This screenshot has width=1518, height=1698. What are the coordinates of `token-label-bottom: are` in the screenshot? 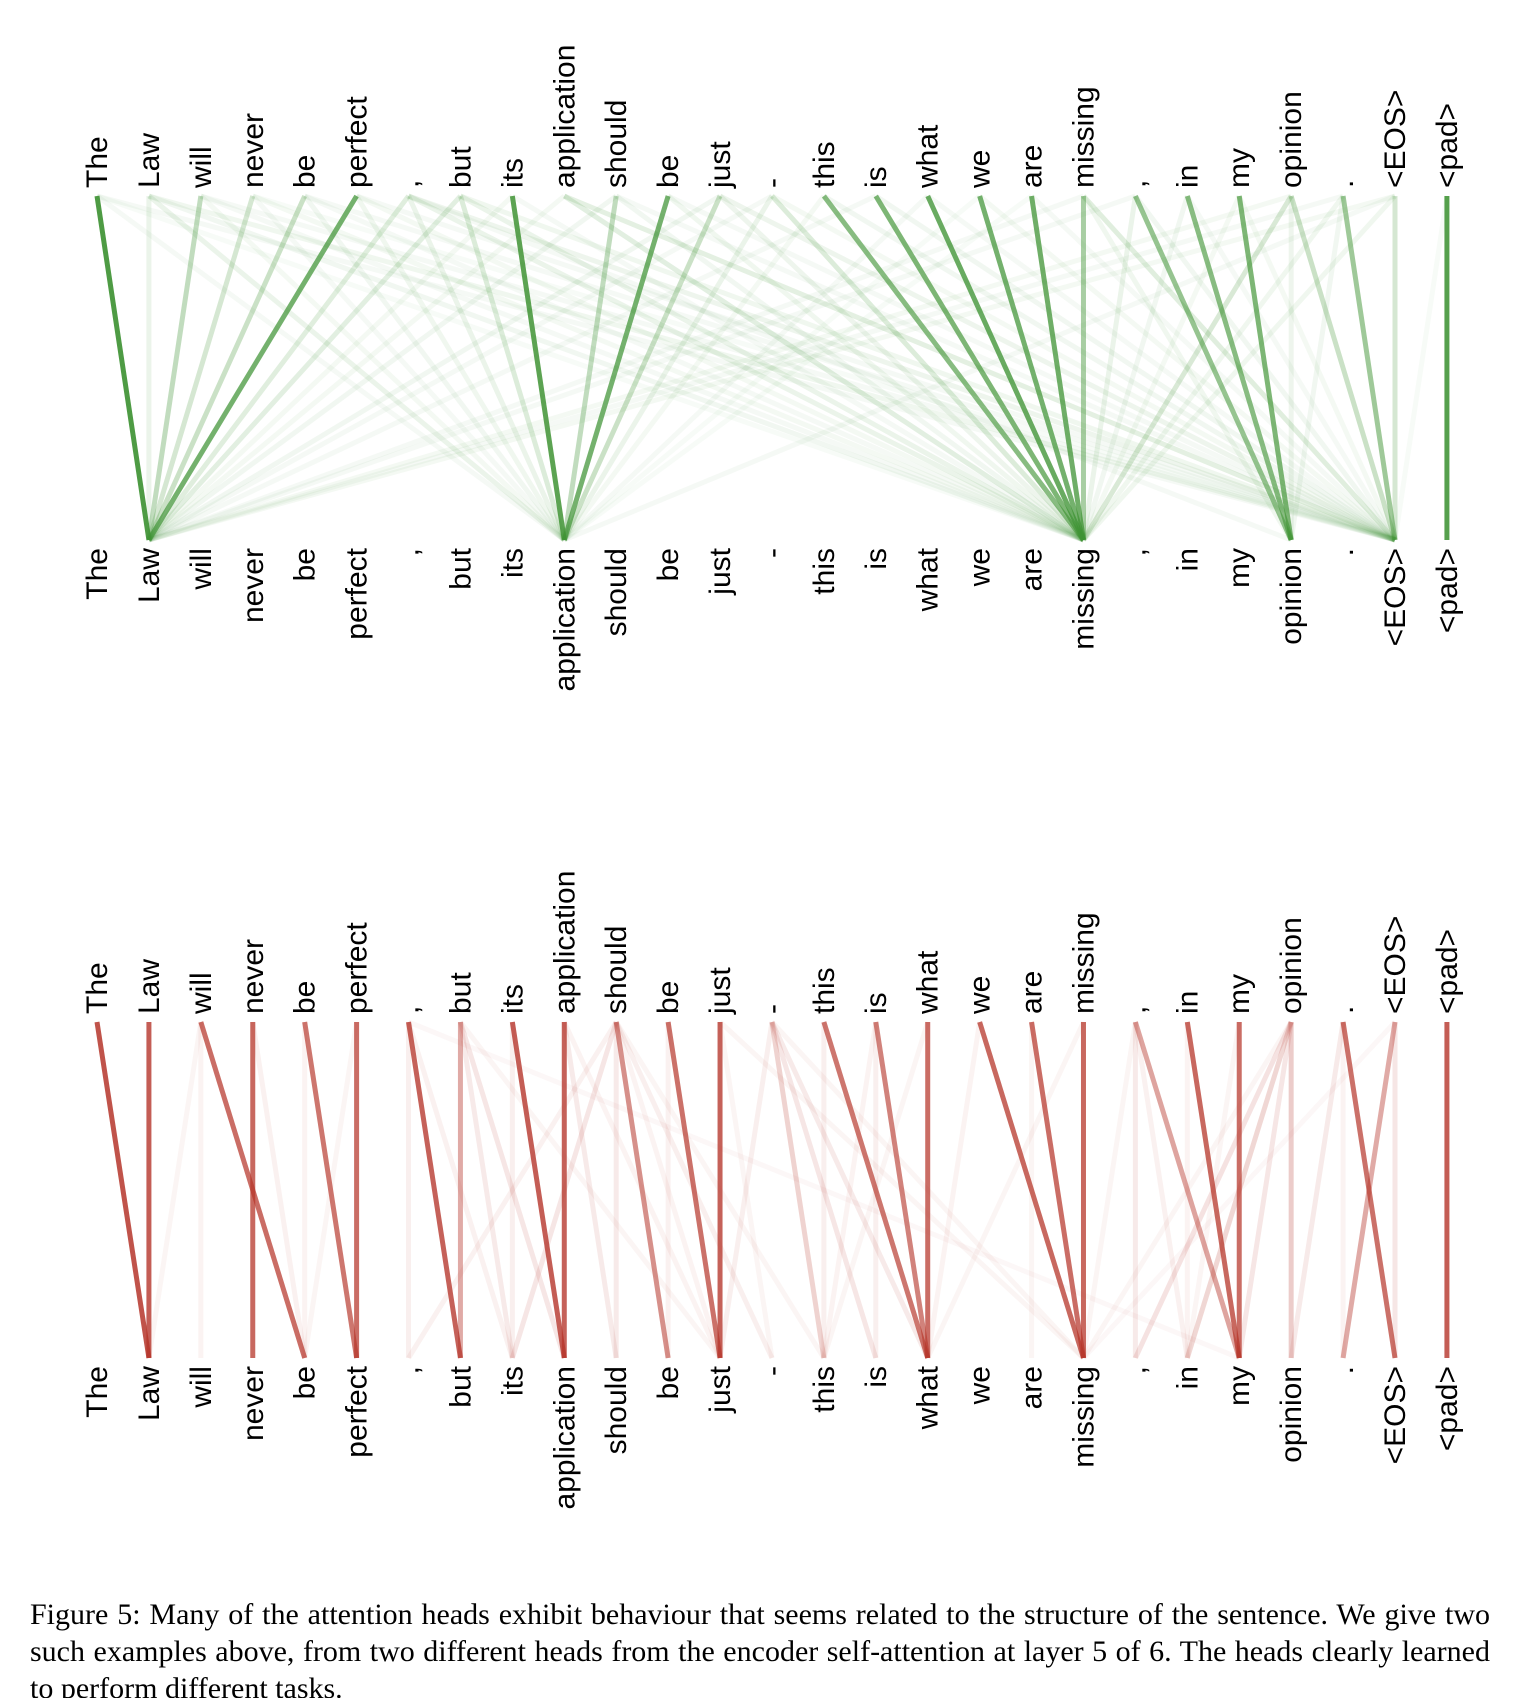 It's located at (1032, 569).